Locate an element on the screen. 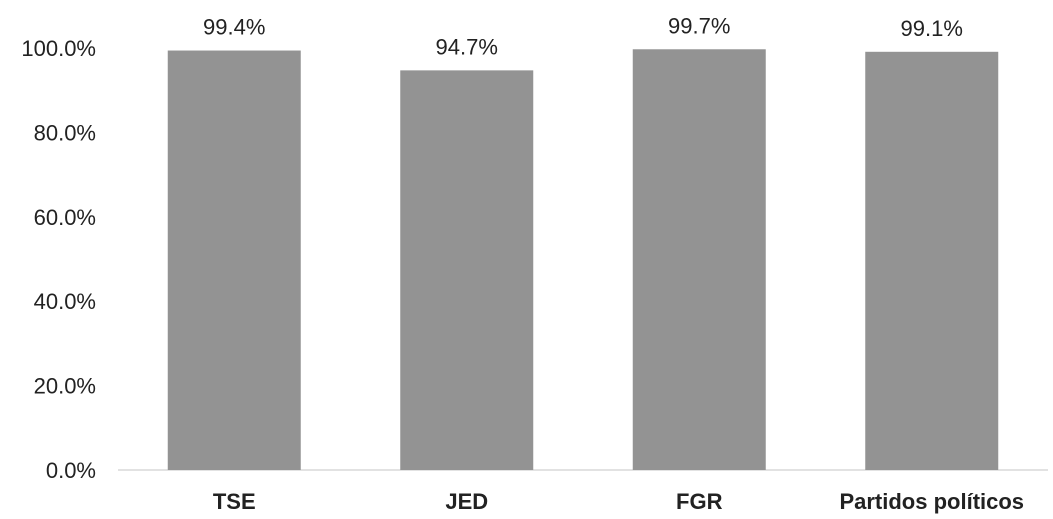  bar-fgr is located at coordinates (699, 260).